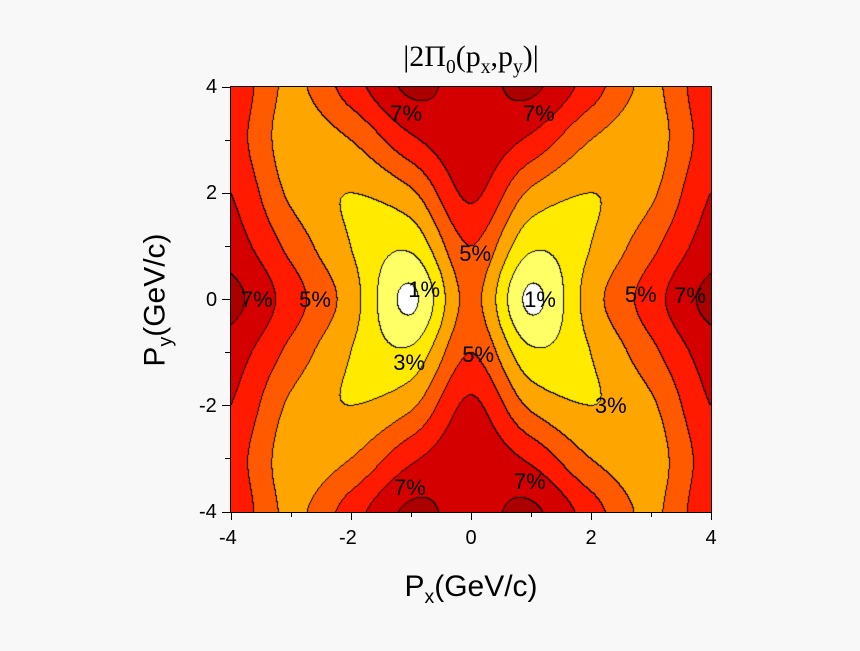 Image resolution: width=860 pixels, height=651 pixels. What do you see at coordinates (485, 67) in the screenshot?
I see `title-sub: x` at bounding box center [485, 67].